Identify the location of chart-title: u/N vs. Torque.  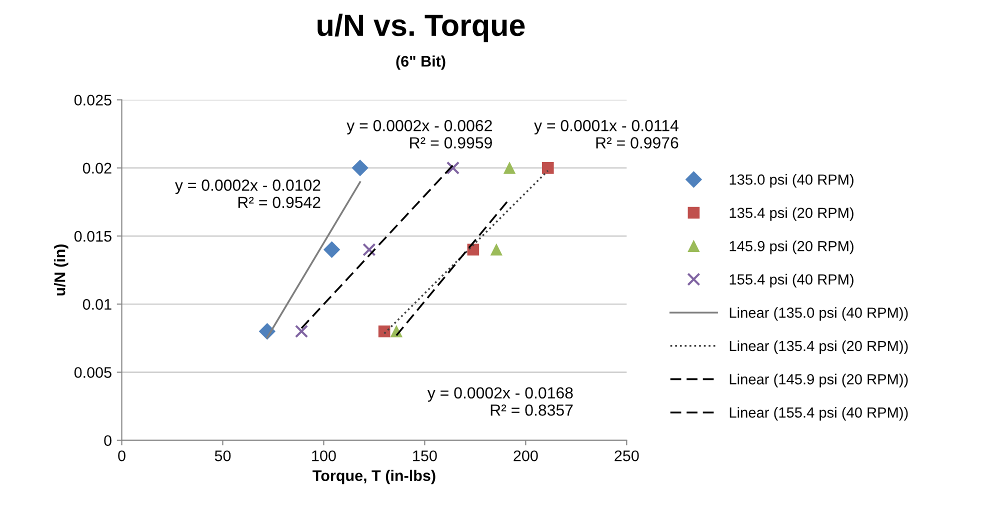
(421, 28).